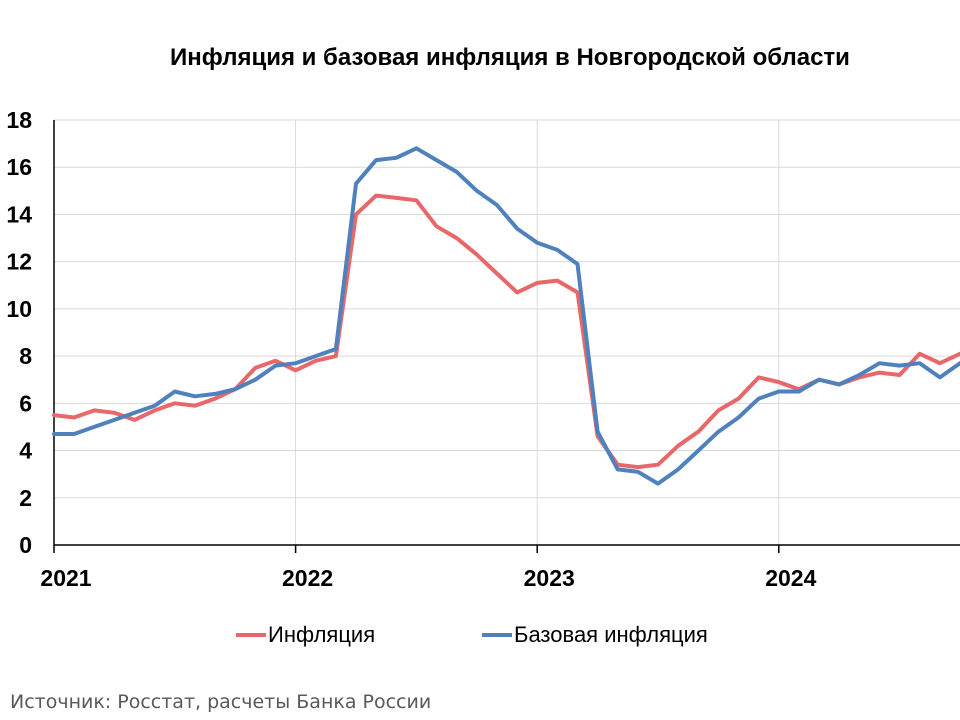 The height and width of the screenshot is (720, 960). What do you see at coordinates (19, 262) in the screenshot?
I see `y-tick-label: 12` at bounding box center [19, 262].